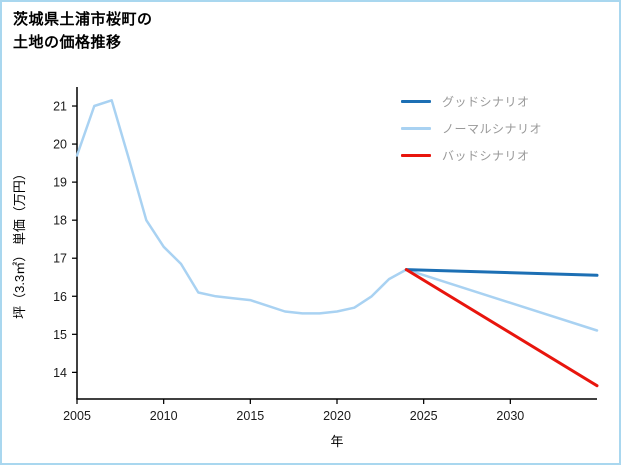 This screenshot has height=467, width=621. What do you see at coordinates (60, 297) in the screenshot?
I see `y-tick-label: 16` at bounding box center [60, 297].